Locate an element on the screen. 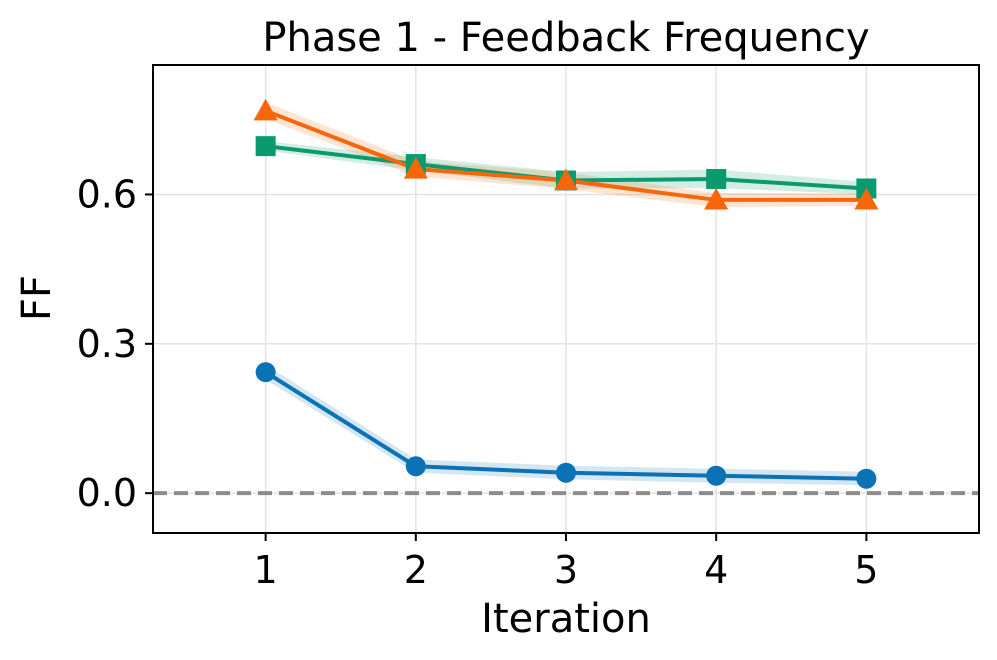  x-tick-label: 4 is located at coordinates (716, 570).